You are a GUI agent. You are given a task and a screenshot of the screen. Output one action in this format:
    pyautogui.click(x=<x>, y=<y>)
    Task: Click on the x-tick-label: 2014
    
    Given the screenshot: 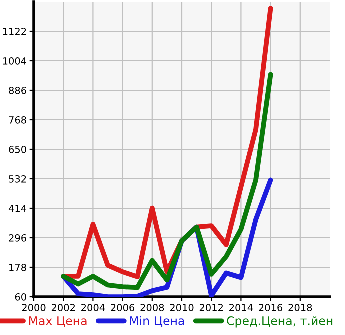 What is the action you would take?
    pyautogui.click(x=242, y=308)
    